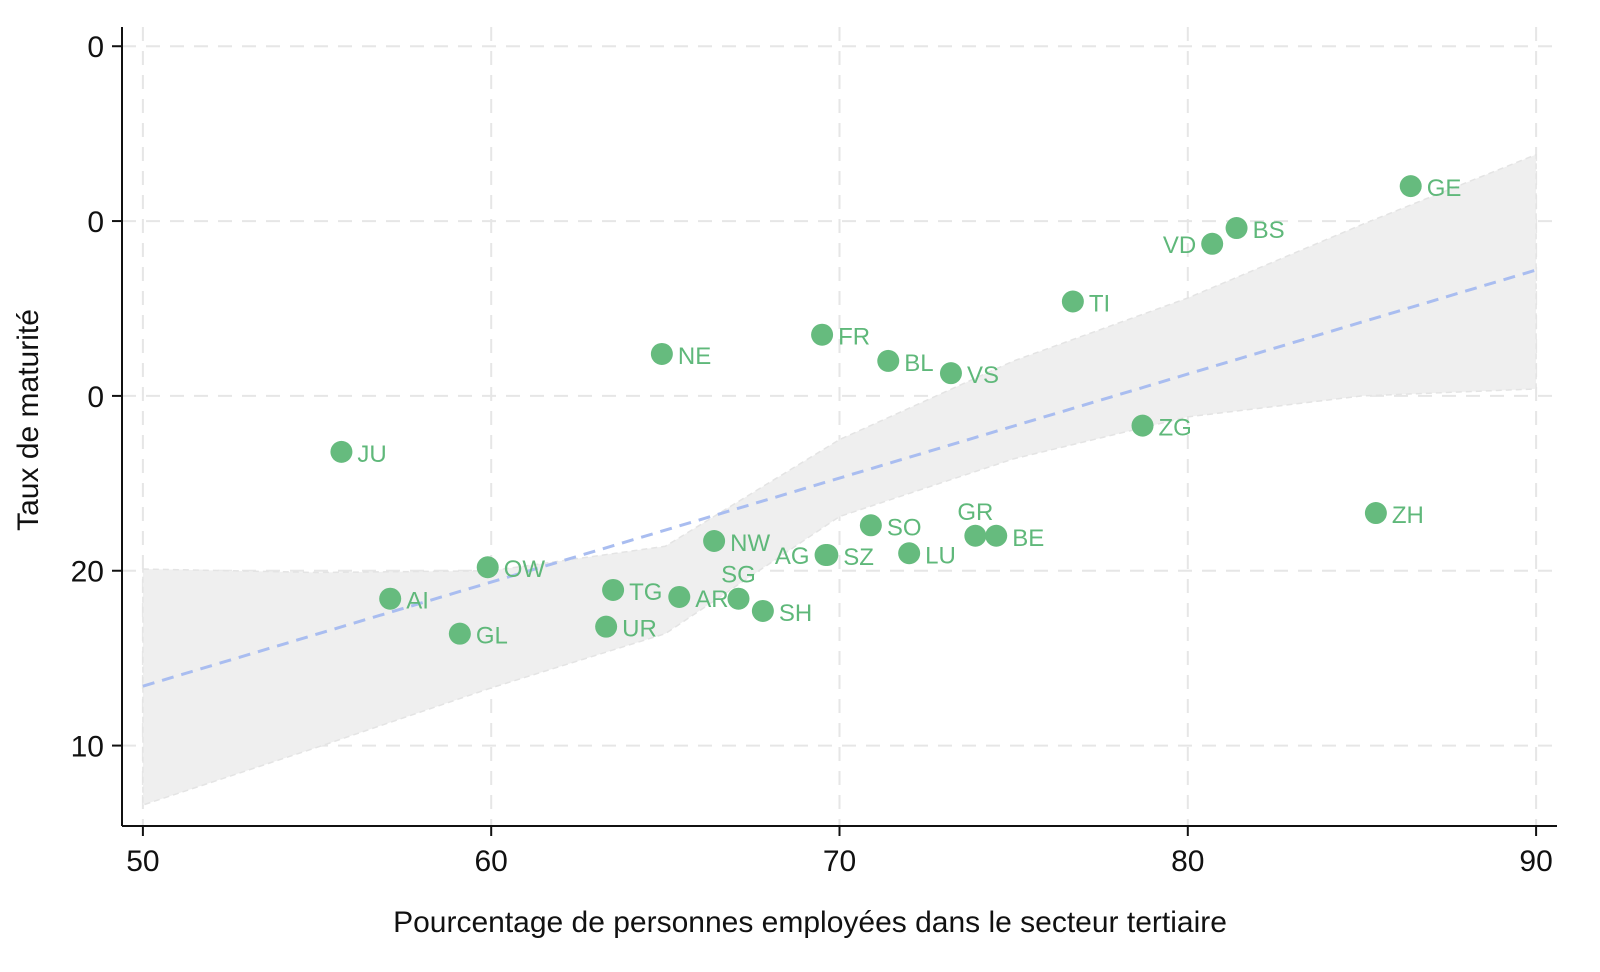  What do you see at coordinates (1187, 861) in the screenshot?
I see `x-tick-label: 80` at bounding box center [1187, 861].